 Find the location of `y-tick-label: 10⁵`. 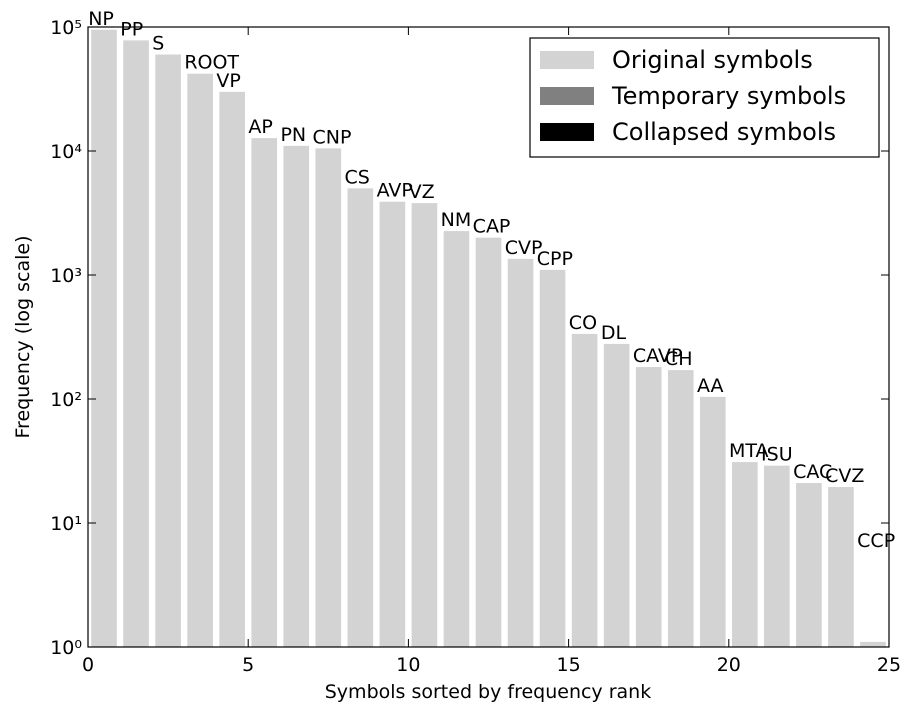

y-tick-label: 10⁵ is located at coordinates (66, 28).